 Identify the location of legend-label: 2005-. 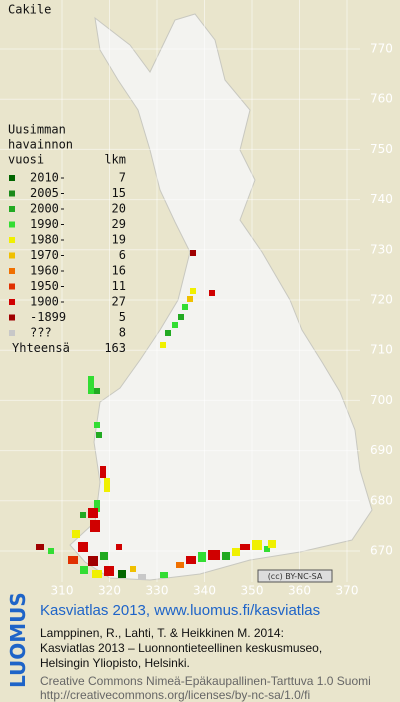
(48, 193).